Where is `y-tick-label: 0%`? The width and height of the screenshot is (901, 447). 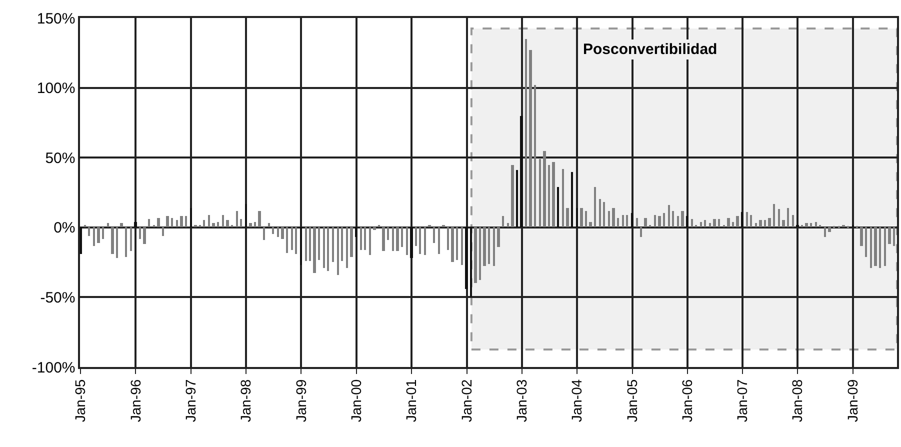
y-tick-label: 0% is located at coordinates (65, 228).